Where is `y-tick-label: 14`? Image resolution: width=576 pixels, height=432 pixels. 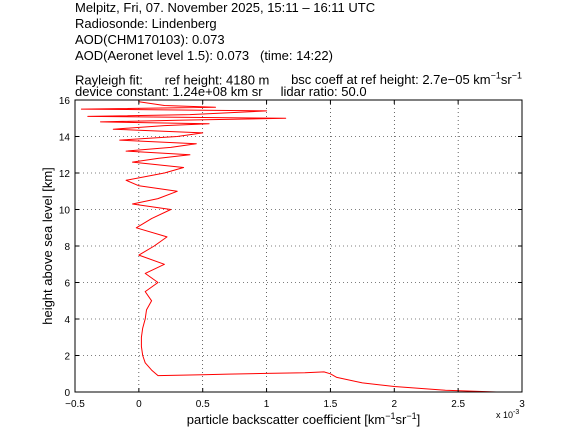 y-tick-label: 14 is located at coordinates (65, 138).